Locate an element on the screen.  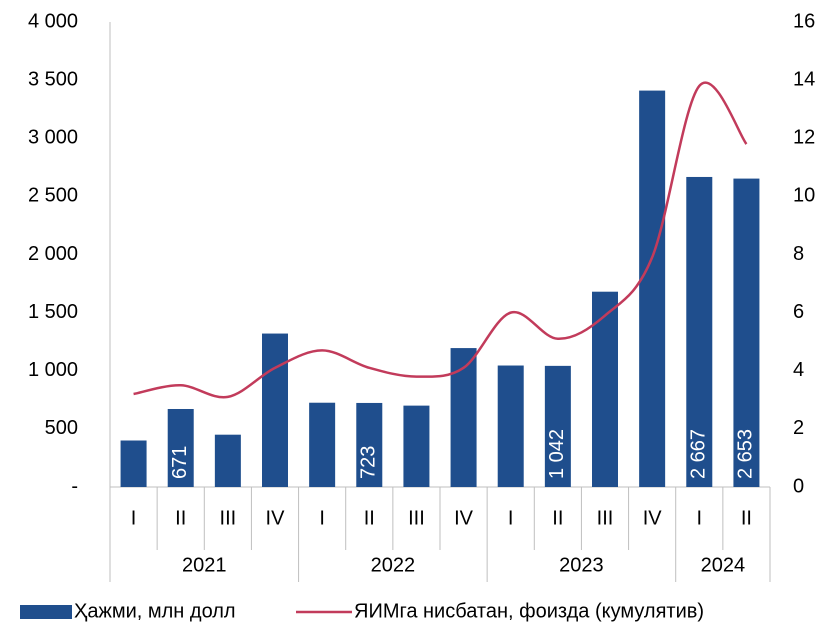
y-tick-label: 2 500 is located at coordinates (53, 196).